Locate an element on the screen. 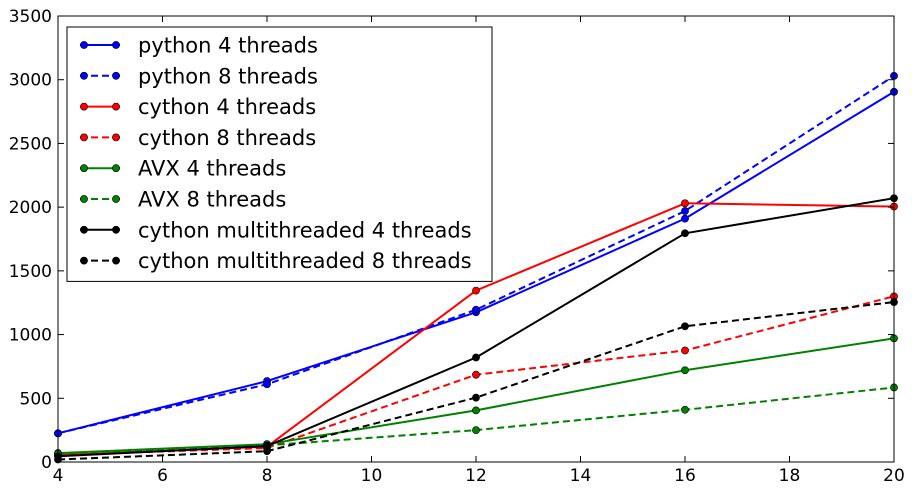 Image resolution: width=912 pixels, height=491 pixels. x-tick-label: 4 is located at coordinates (58, 476).